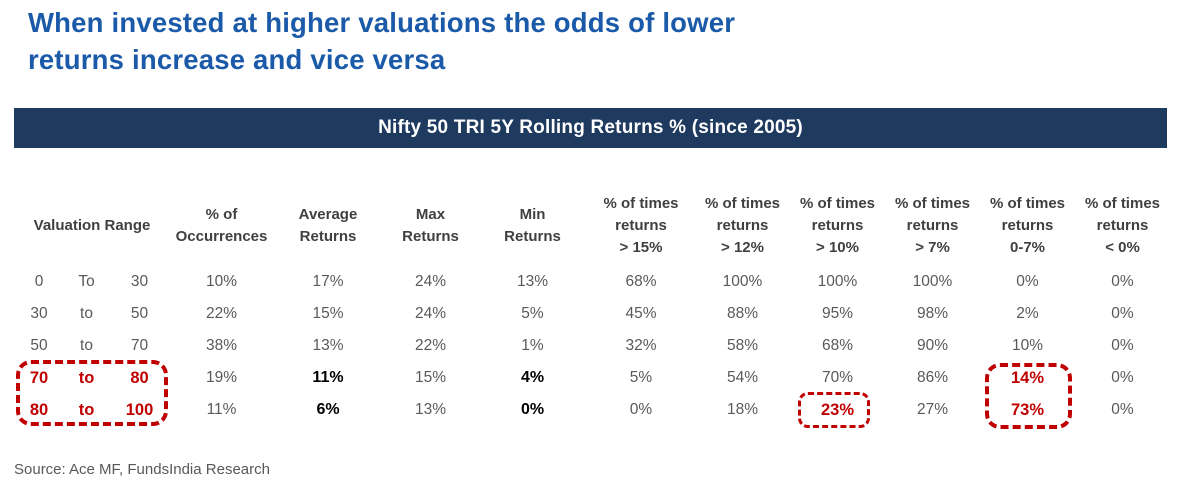 Image resolution: width=1181 pixels, height=492 pixels. Describe the element at coordinates (932, 345) in the screenshot. I see `table-cell: 90%` at that location.